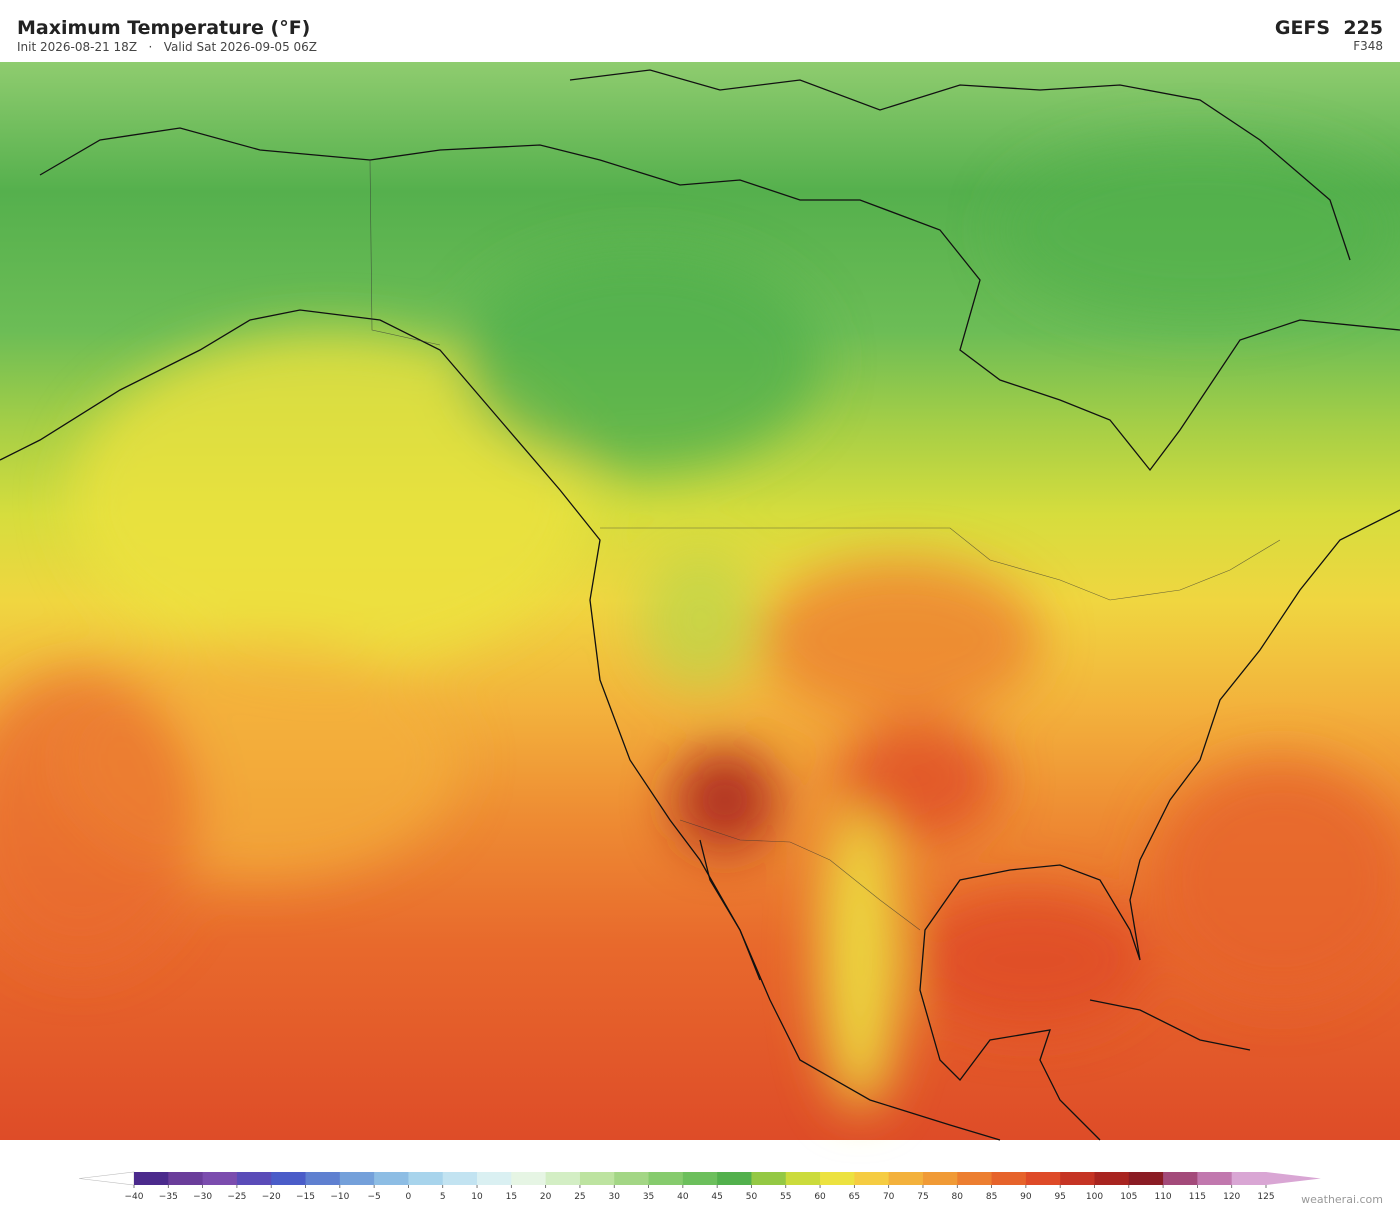  Describe the element at coordinates (202, 1197) in the screenshot. I see `colorbar-tick-label: −30` at that location.